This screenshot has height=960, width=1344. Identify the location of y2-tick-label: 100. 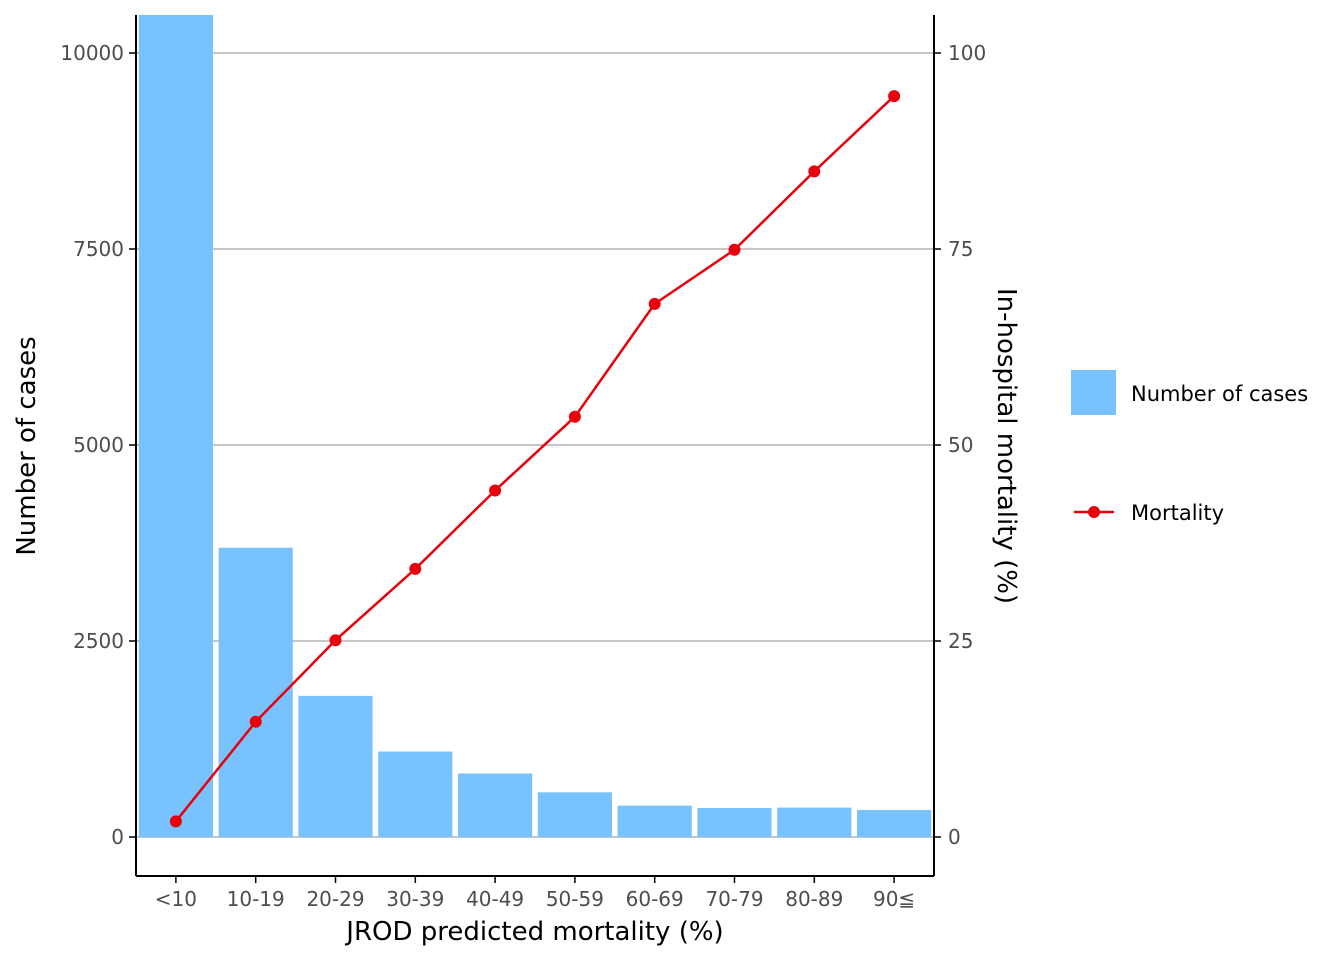
(967, 53).